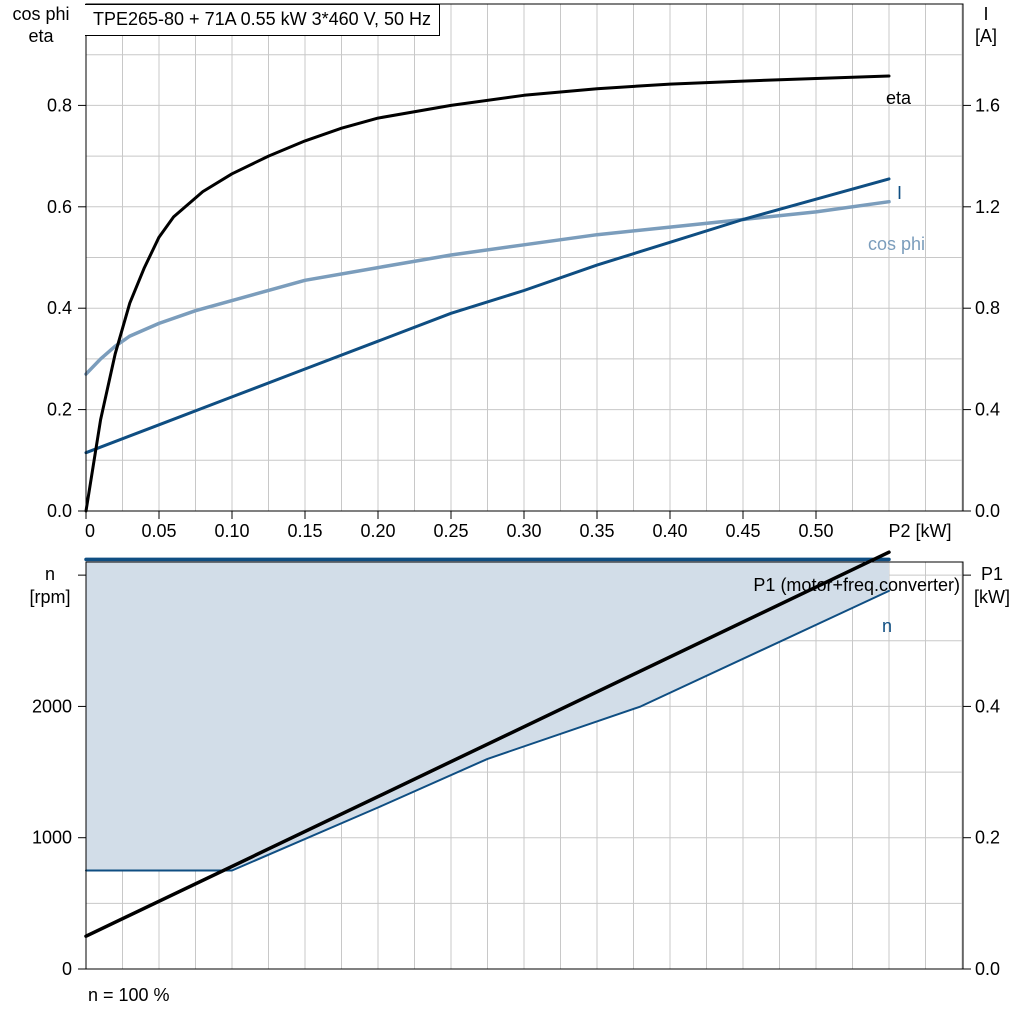  I want to click on bottom-left-tick-label: 2000, so click(52, 706).